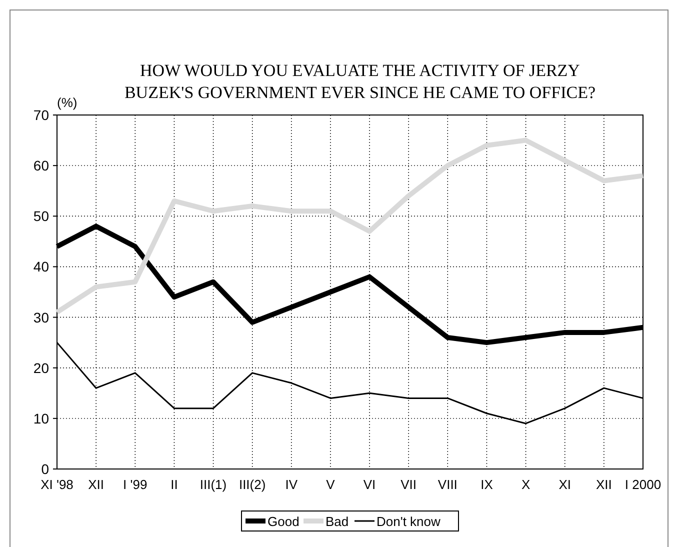 The height and width of the screenshot is (547, 677). What do you see at coordinates (135, 484) in the screenshot?
I see `x-tick-label: I '99` at bounding box center [135, 484].